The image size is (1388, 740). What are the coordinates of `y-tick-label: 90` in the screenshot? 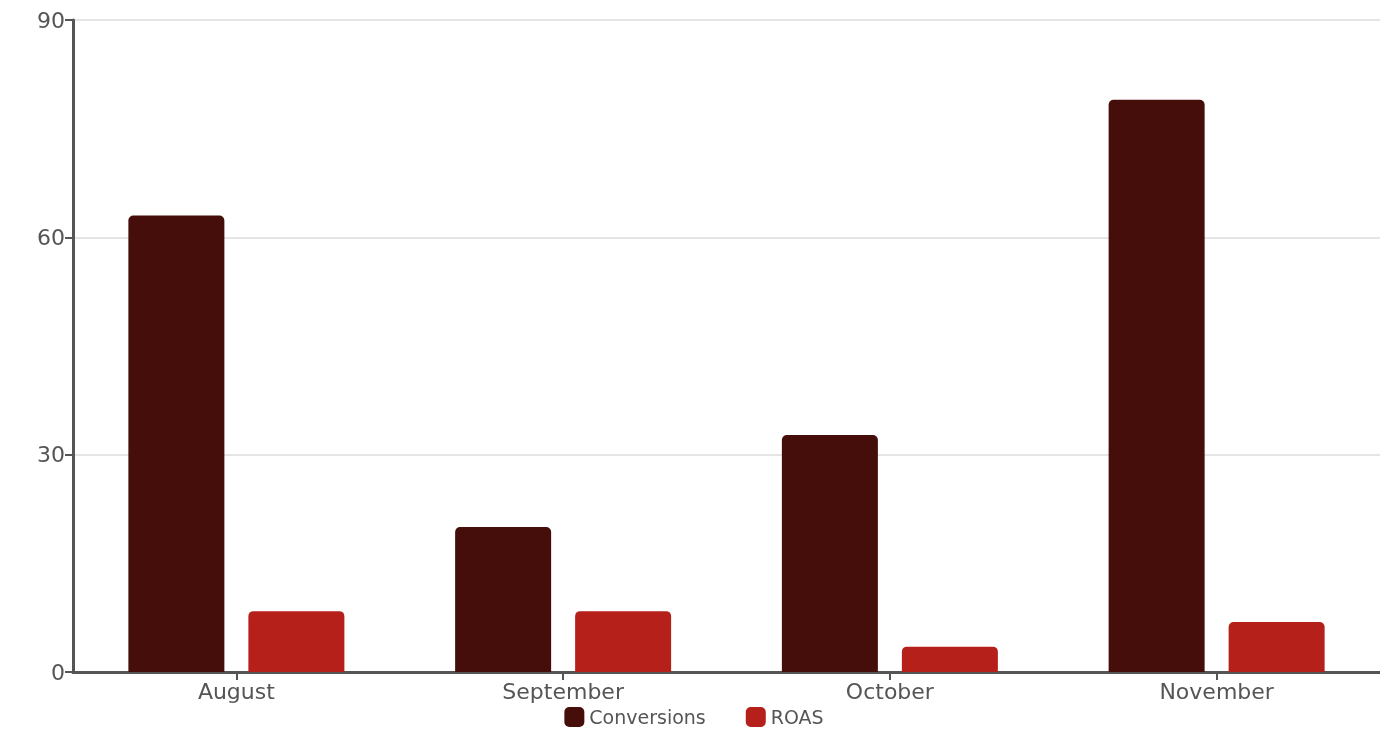 It's located at (51, 20).